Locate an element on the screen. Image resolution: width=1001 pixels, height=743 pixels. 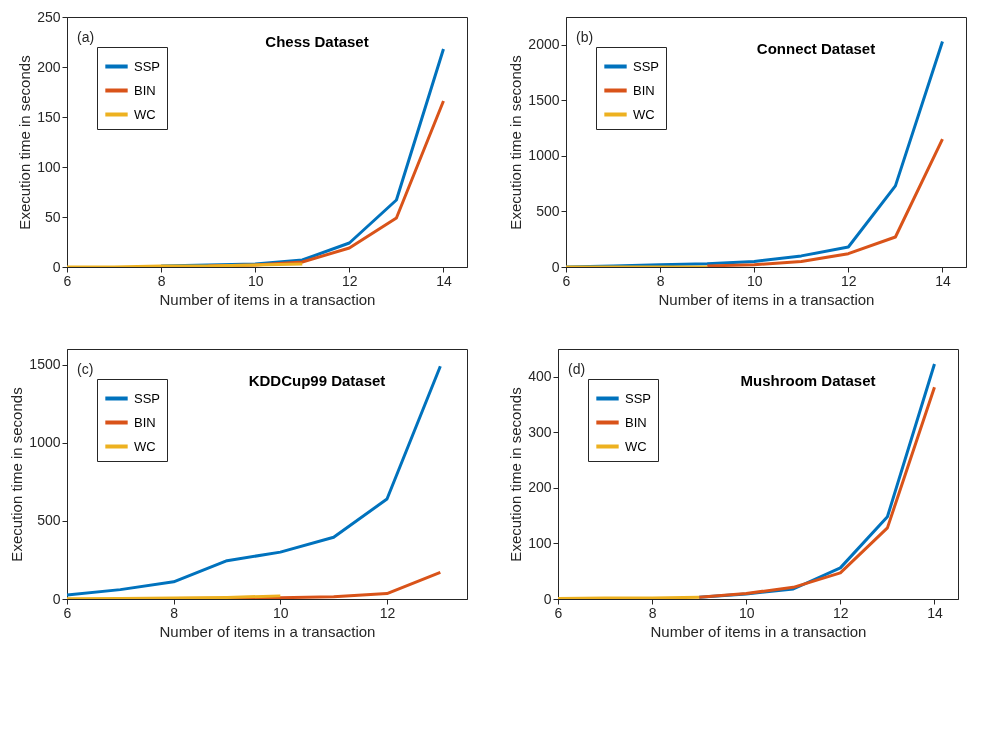
text: Mushroom Dataset is located at coordinates (808, 380).